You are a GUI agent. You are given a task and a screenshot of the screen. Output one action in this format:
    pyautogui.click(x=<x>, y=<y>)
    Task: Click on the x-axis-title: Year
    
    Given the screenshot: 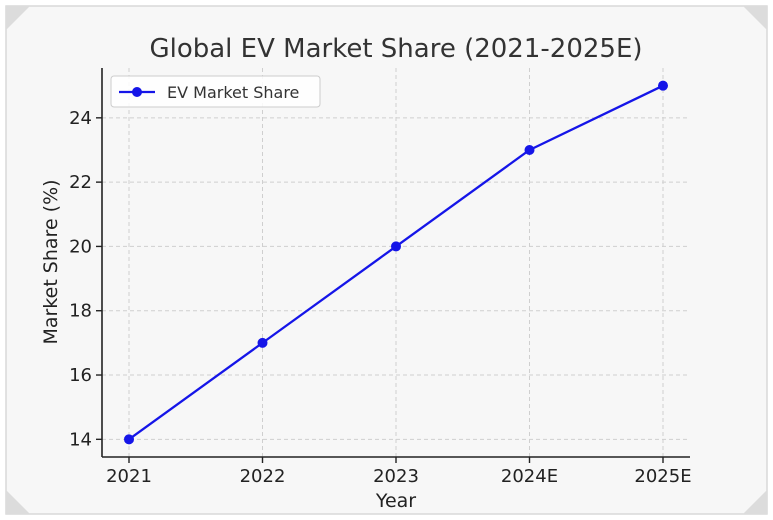 What is the action you would take?
    pyautogui.click(x=395, y=501)
    